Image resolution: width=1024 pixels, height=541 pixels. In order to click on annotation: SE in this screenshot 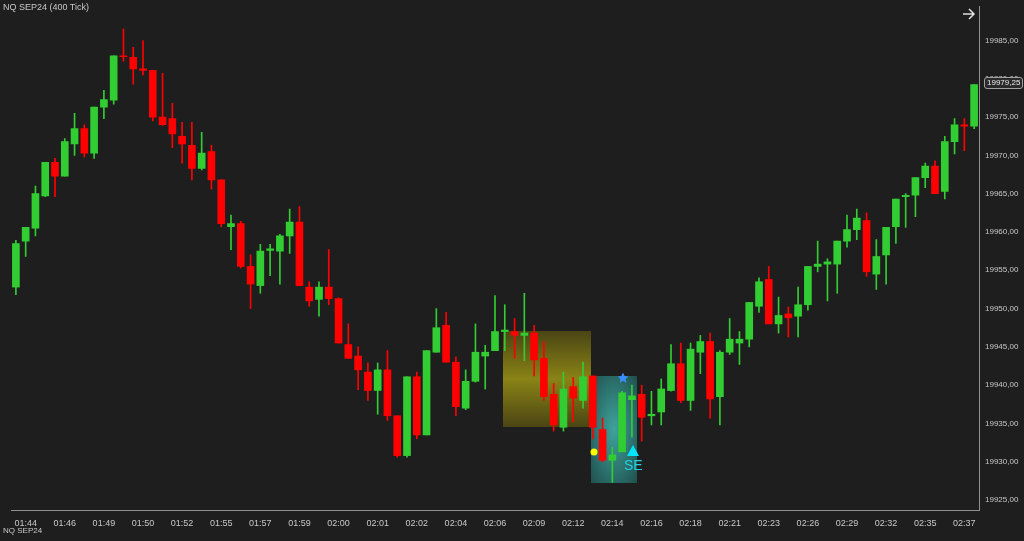, I will do `click(633, 465)`.